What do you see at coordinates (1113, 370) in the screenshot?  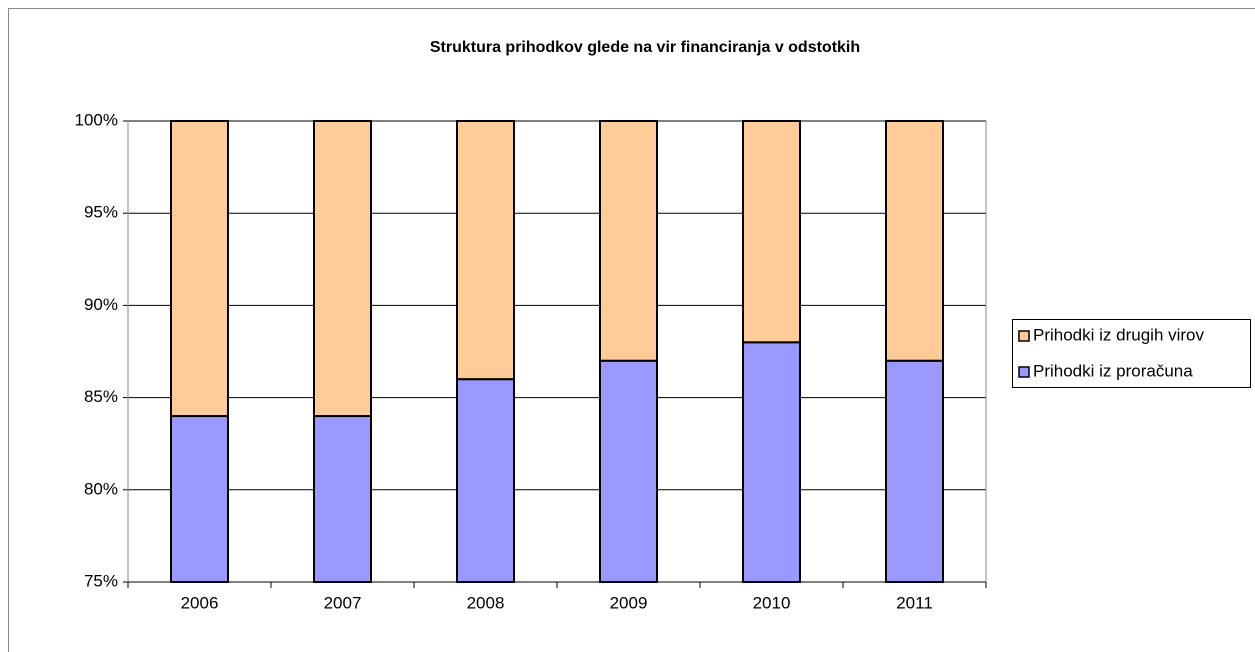 I see `legend-label: Prihodki iz proračuna` at bounding box center [1113, 370].